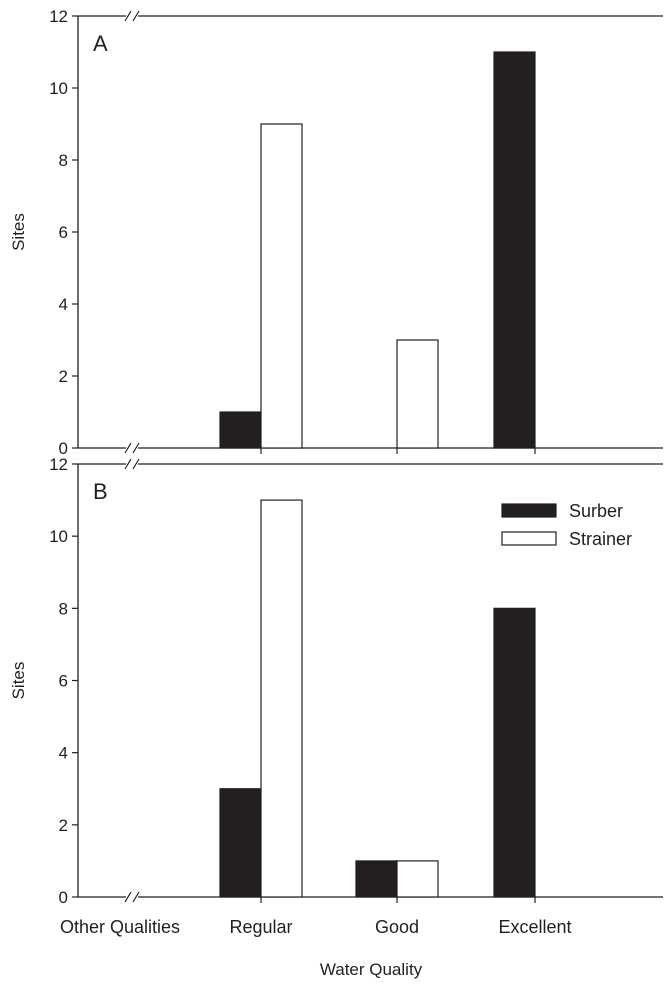  What do you see at coordinates (260, 927) in the screenshot?
I see `x-tick-label: Regular` at bounding box center [260, 927].